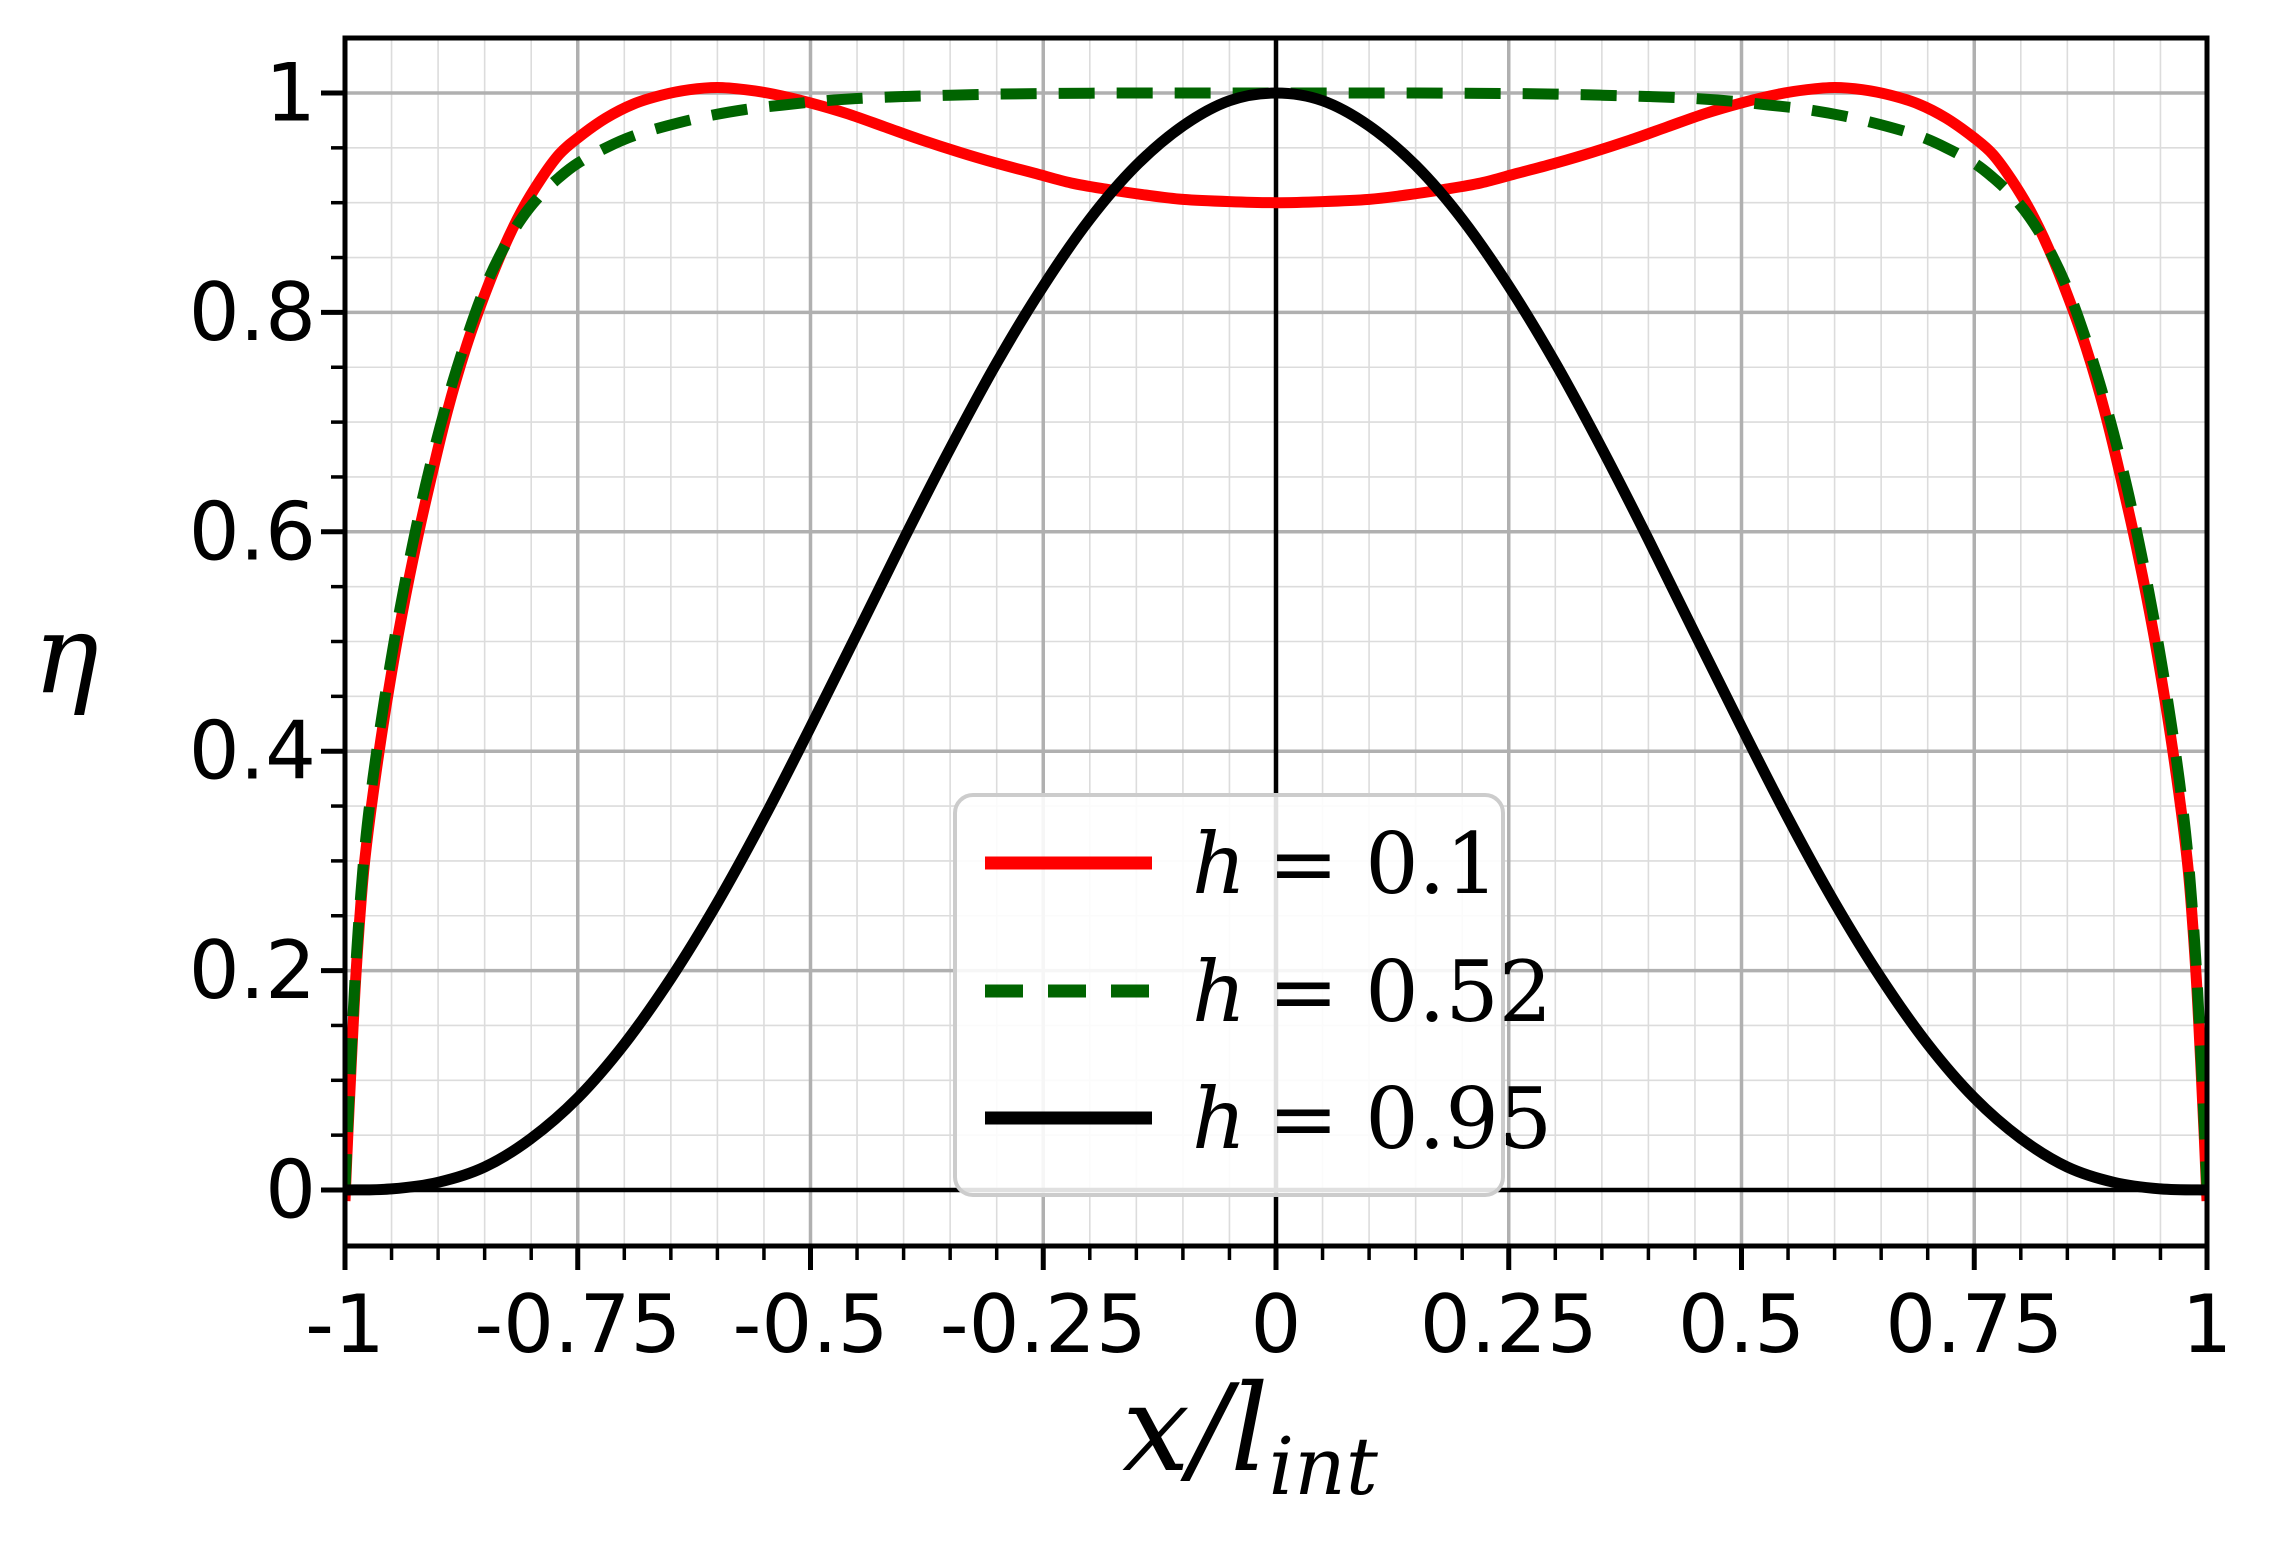  What do you see at coordinates (1741, 1324) in the screenshot?
I see `x-tick-label: 0.5` at bounding box center [1741, 1324].